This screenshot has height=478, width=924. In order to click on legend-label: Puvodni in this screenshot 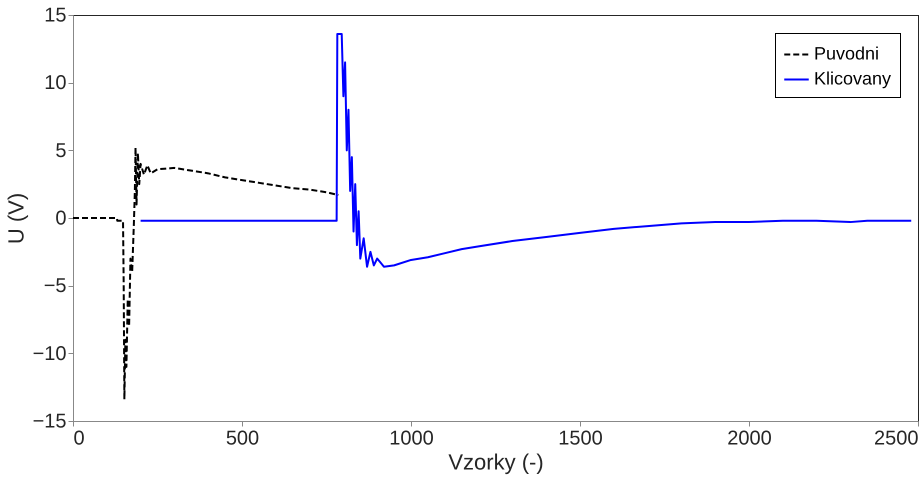, I will do `click(847, 54)`.